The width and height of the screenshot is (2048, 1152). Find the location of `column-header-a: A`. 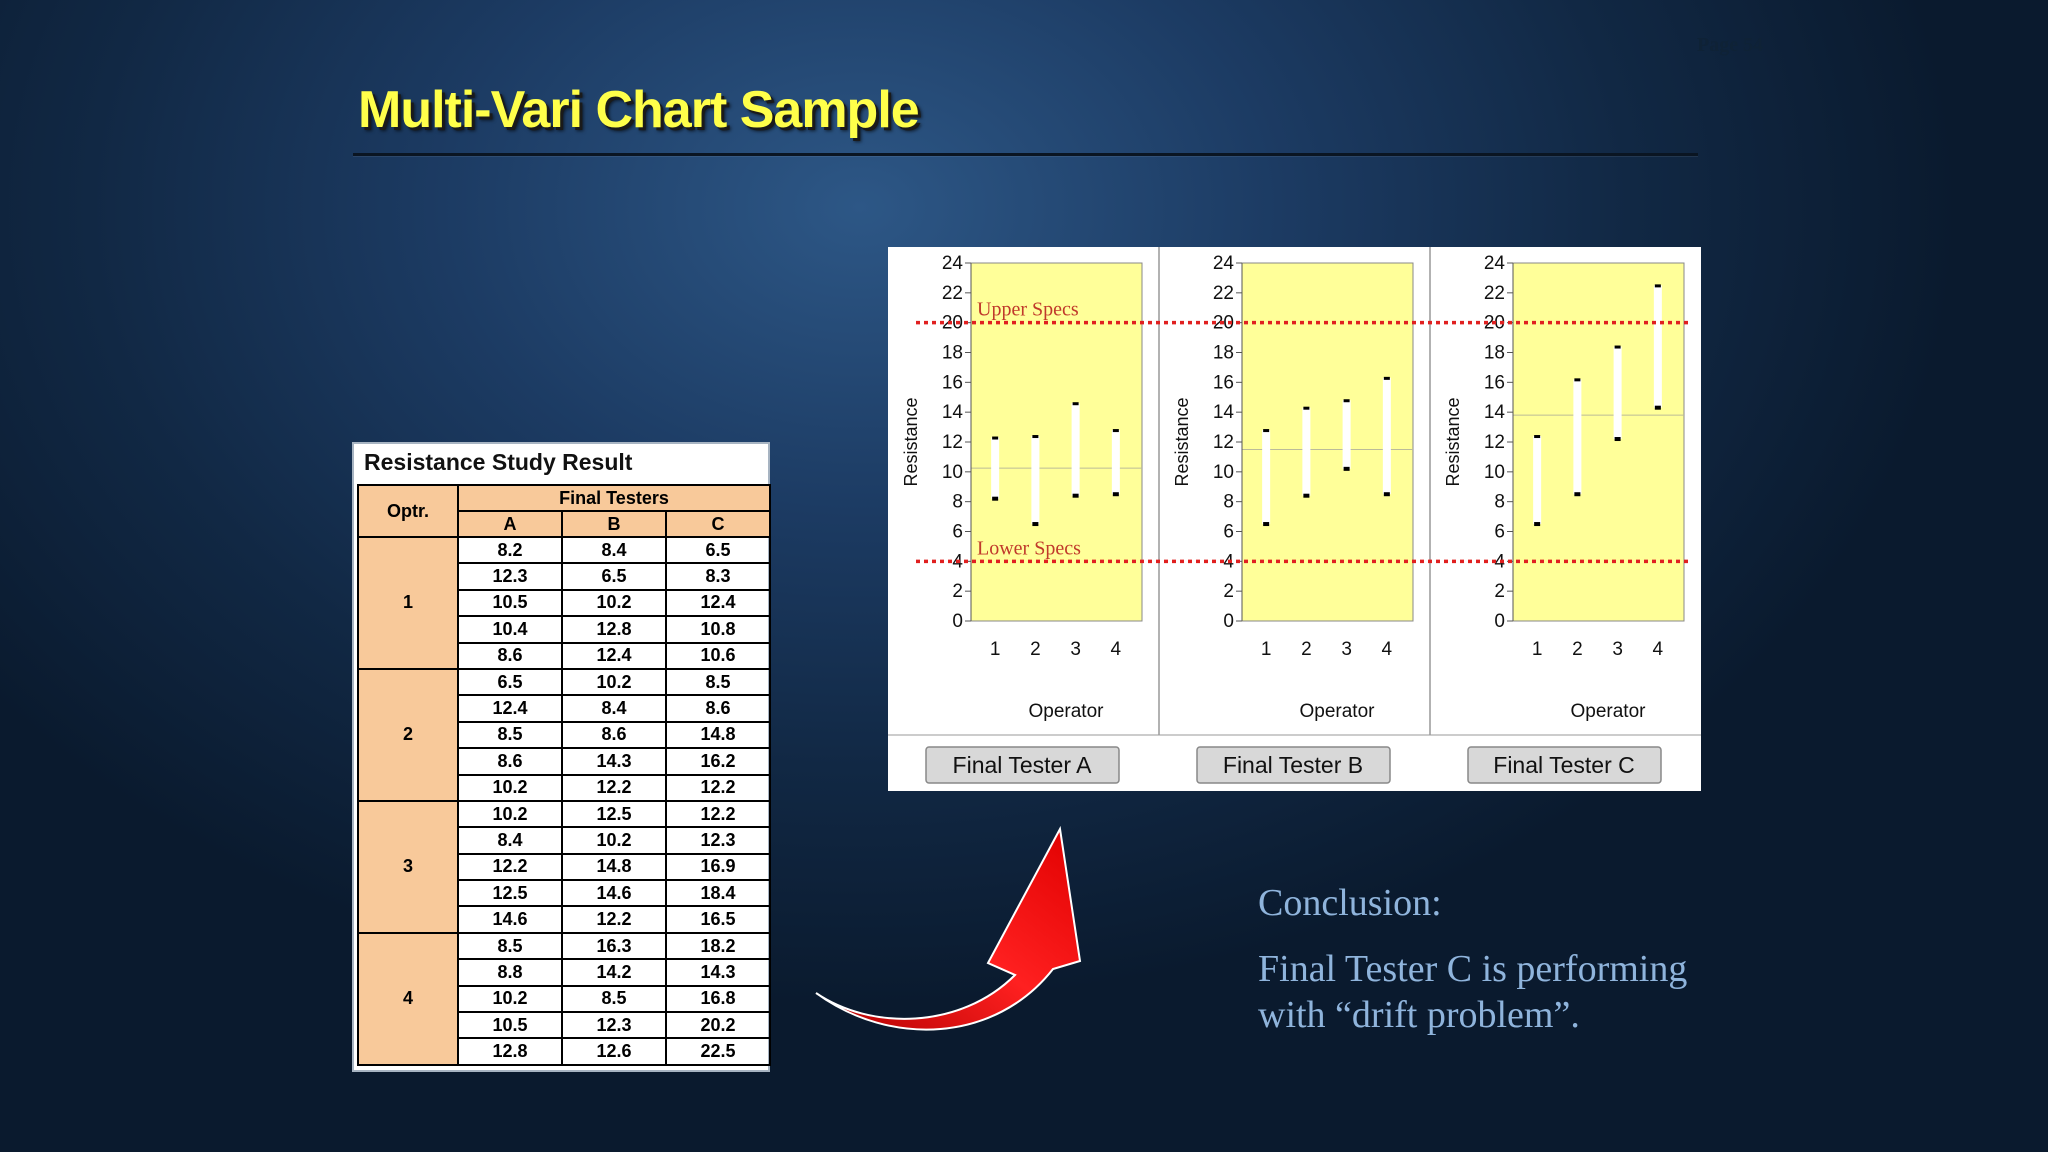

column-header-a: A is located at coordinates (510, 524).